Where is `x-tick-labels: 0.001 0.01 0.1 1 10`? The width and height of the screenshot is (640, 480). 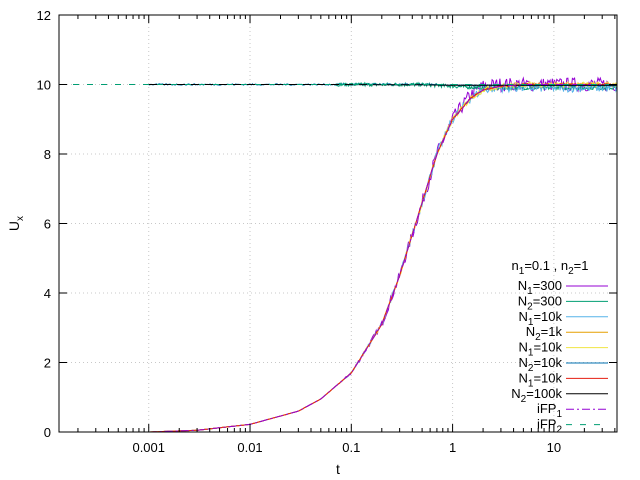
x-tick-labels: 0.001 0.01 0.1 1 10 is located at coordinates (346, 447).